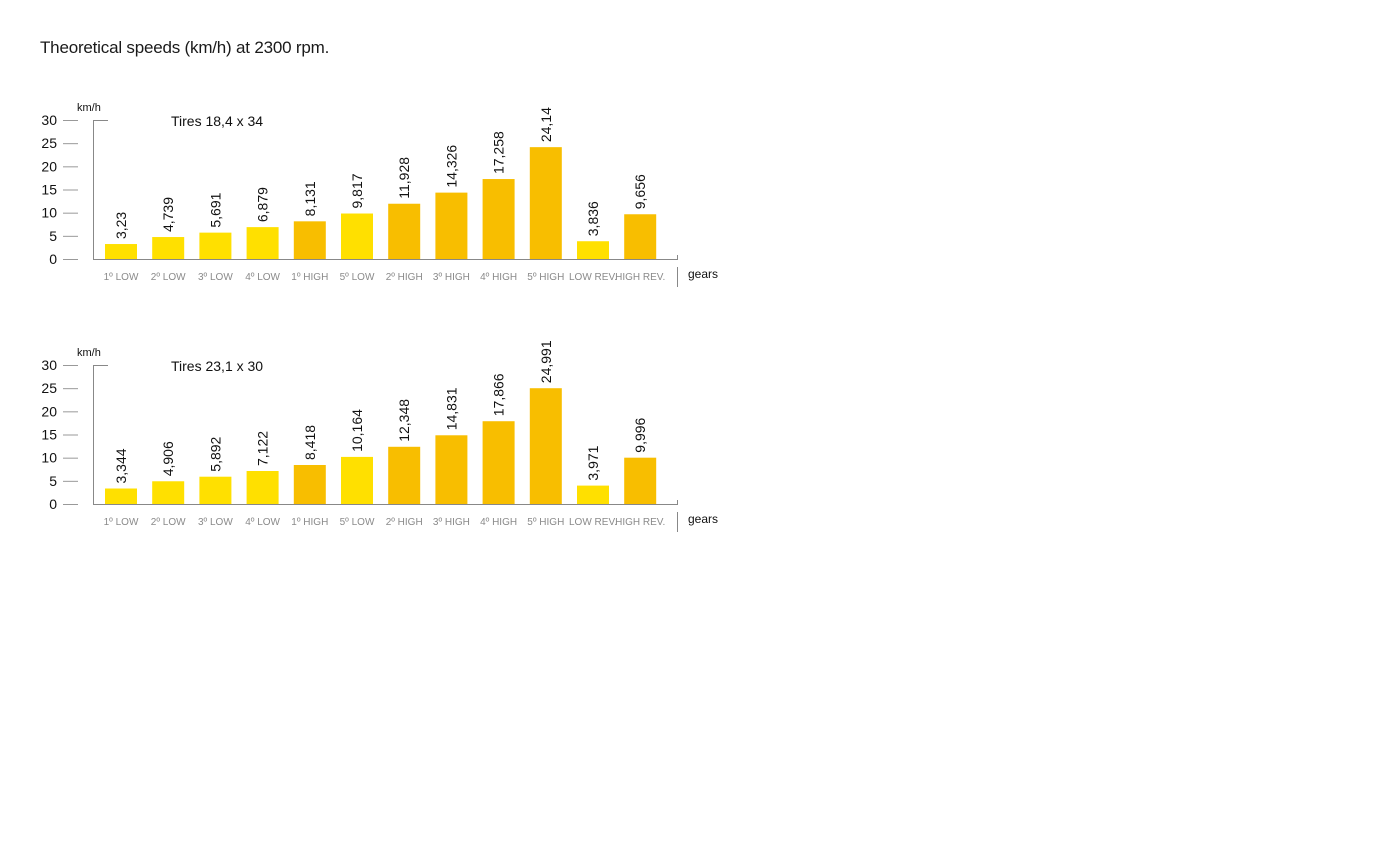  What do you see at coordinates (499, 394) in the screenshot?
I see `bar-value-label: 17,866` at bounding box center [499, 394].